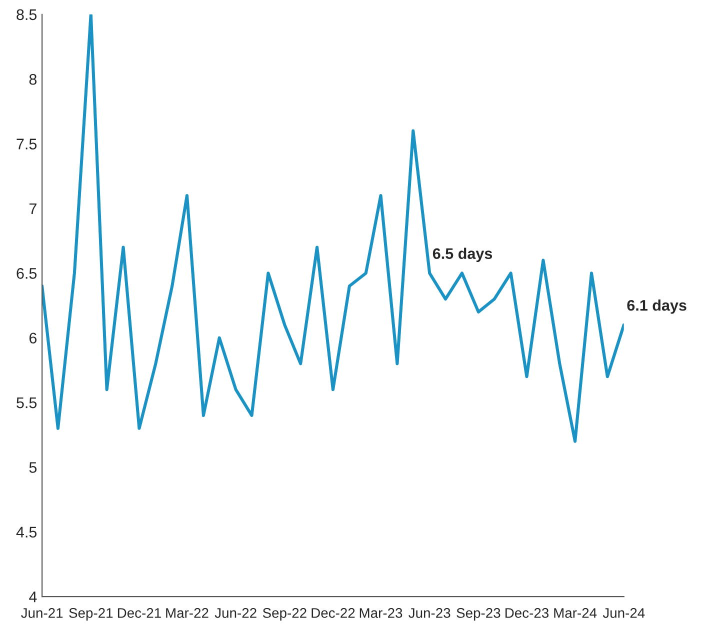 This screenshot has width=701, height=626. Describe the element at coordinates (26, 273) in the screenshot. I see `y-tick-label: 6.5` at that location.